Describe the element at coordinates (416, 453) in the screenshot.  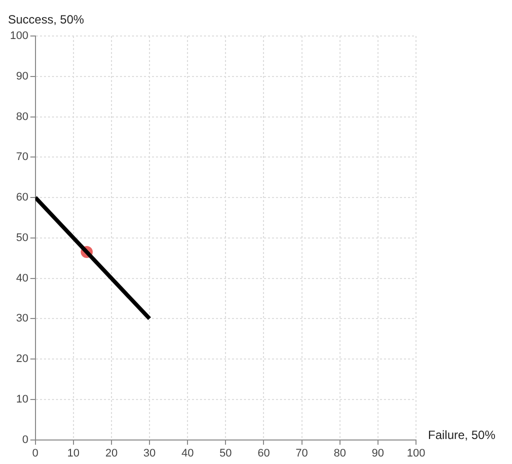
I see `x-tick-label: 100` at that location.